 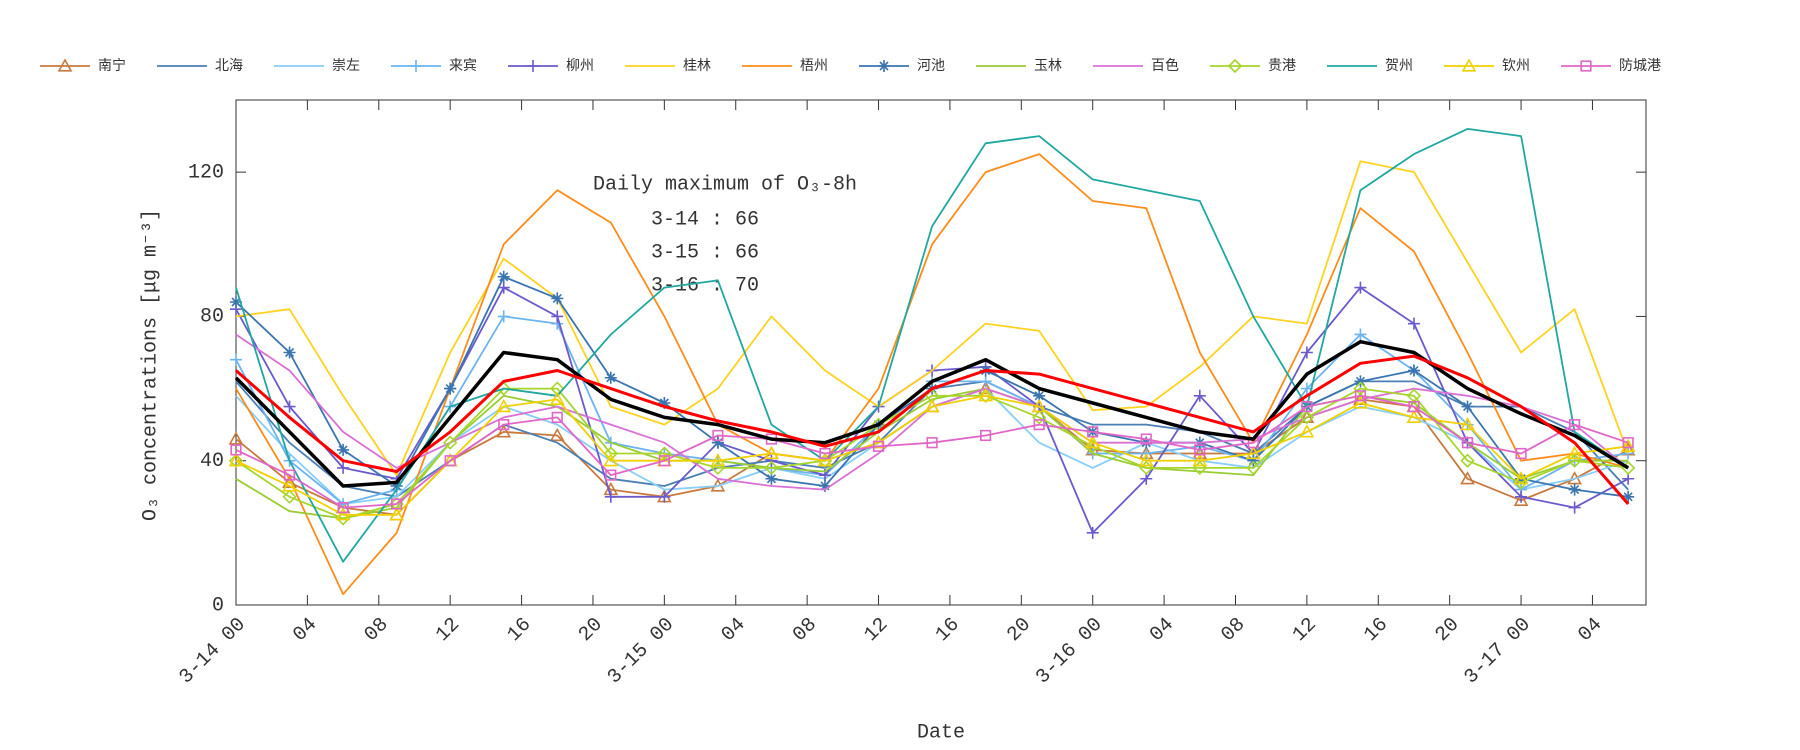 I want to click on legend-label: 北海, so click(x=229, y=66).